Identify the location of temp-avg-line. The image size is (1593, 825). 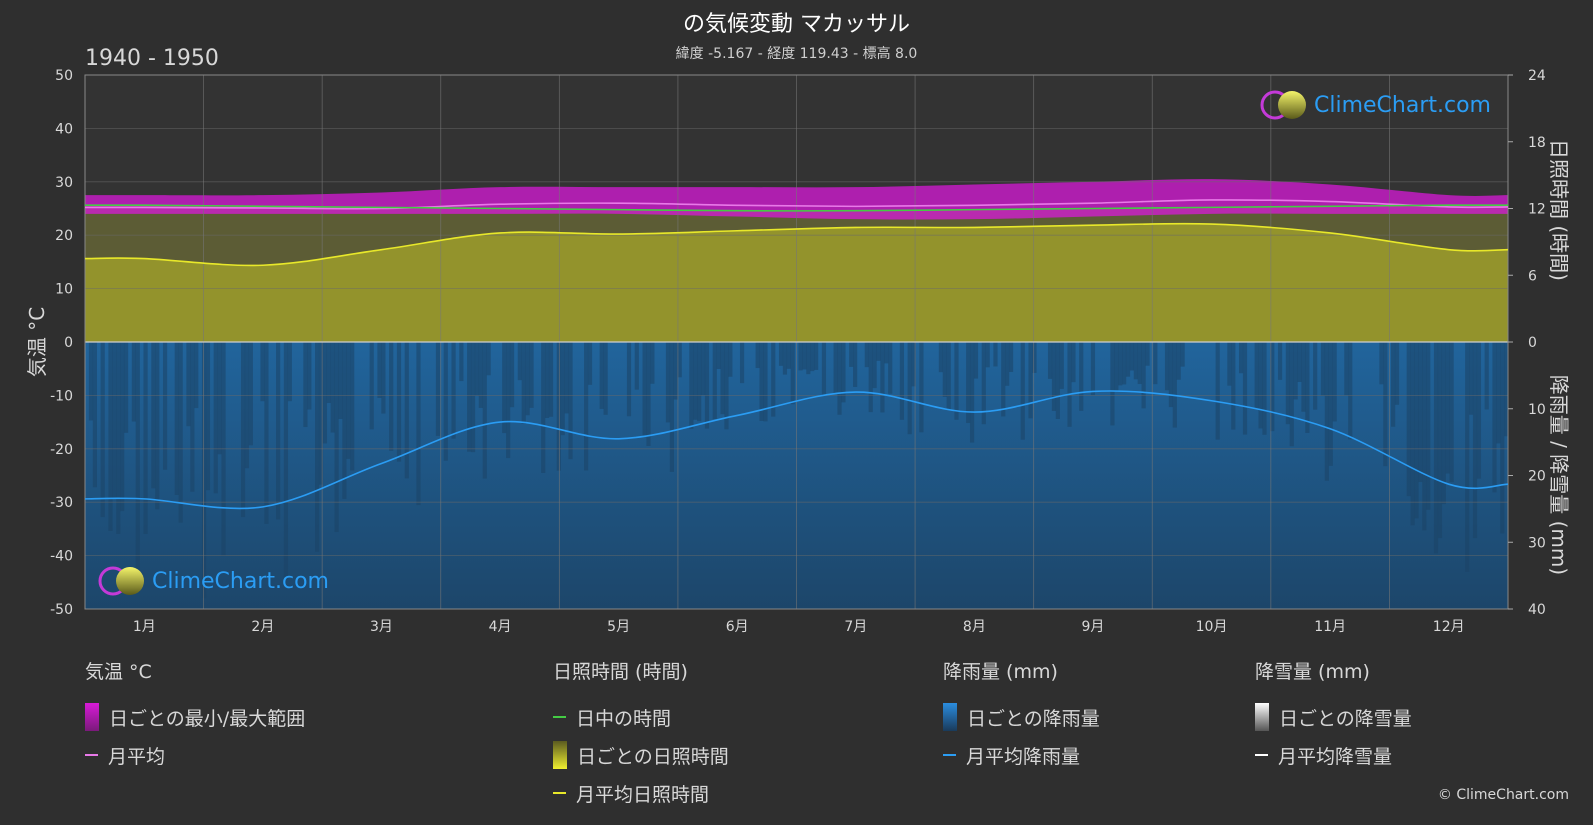
(796, 204).